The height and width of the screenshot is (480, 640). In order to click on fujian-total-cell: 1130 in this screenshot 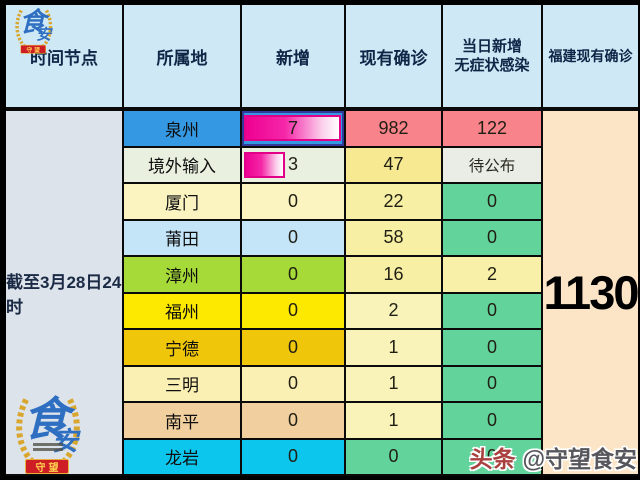, I will do `click(591, 292)`.